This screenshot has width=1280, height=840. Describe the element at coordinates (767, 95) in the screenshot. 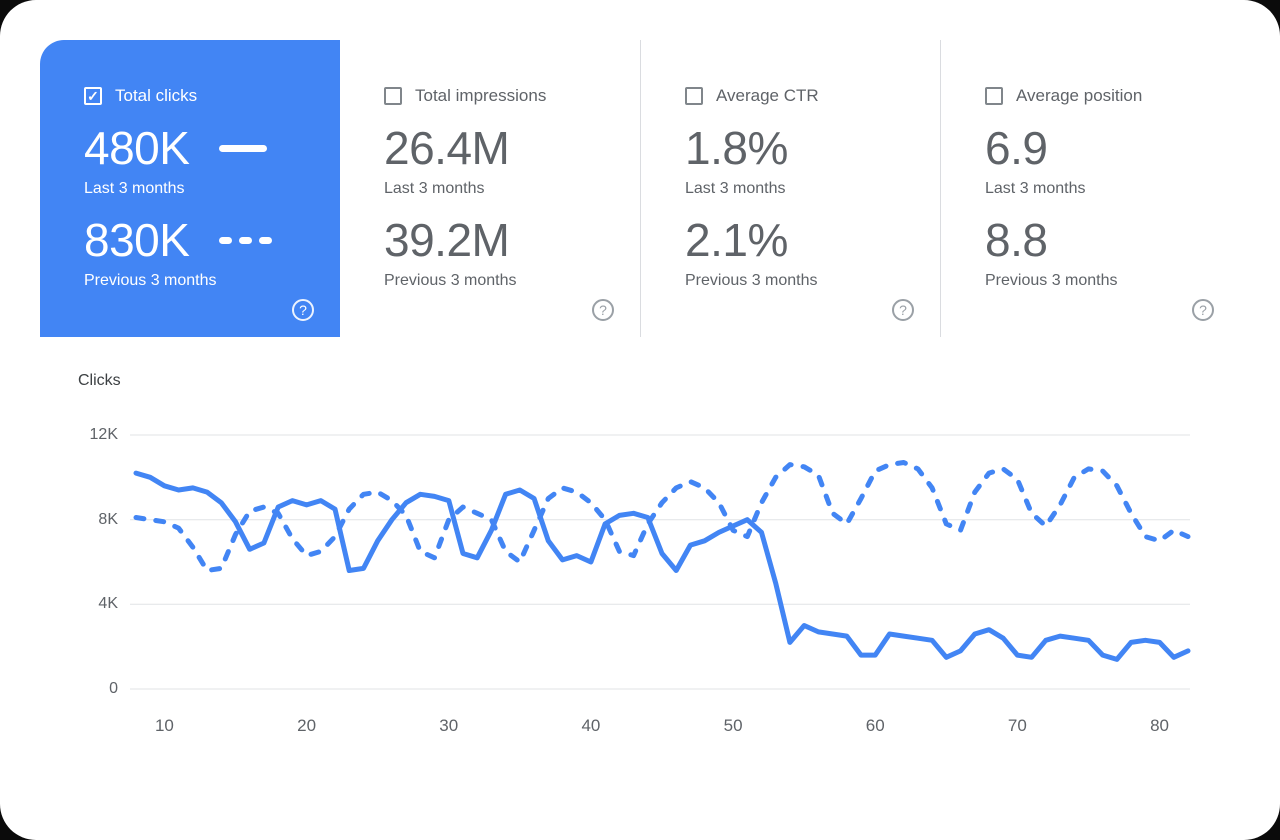

I see `metric-label: Average CTR` at that location.